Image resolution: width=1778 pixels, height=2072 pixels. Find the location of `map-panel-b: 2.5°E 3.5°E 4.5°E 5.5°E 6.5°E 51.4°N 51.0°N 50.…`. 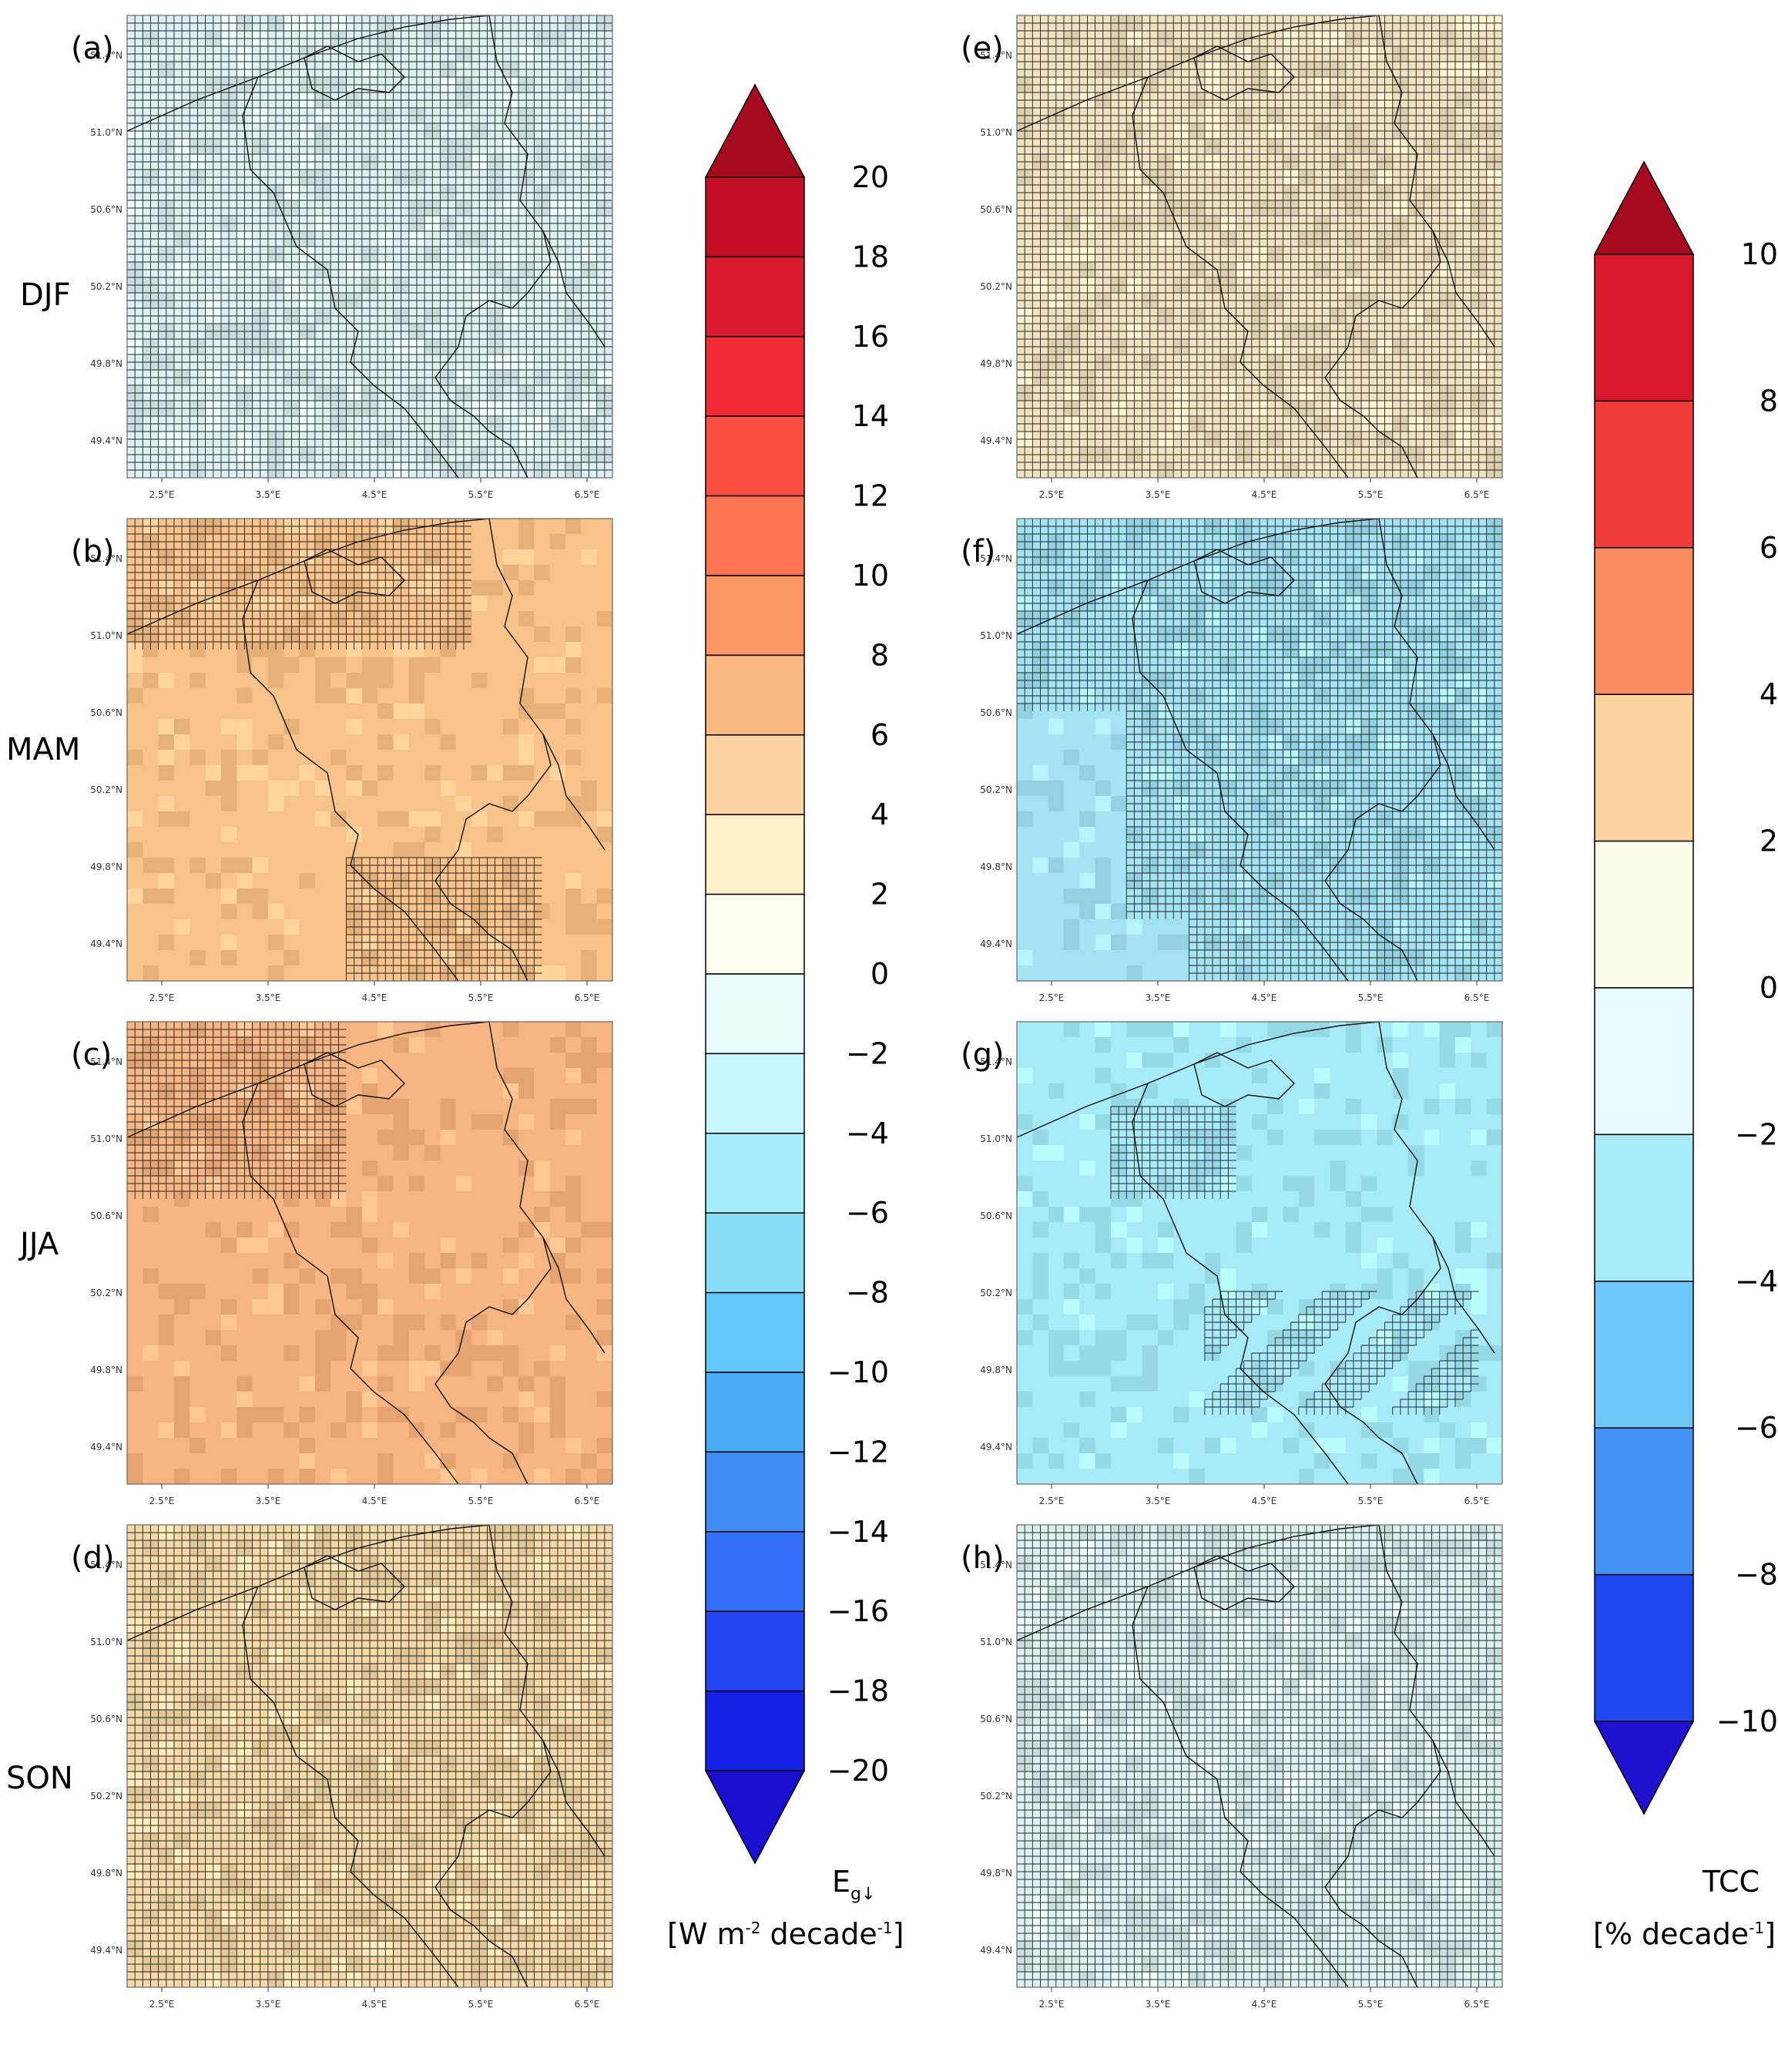

map-panel-b: 2.5°E 3.5°E 4.5°E 5.5°E 6.5°E 51.4°N 51.0°N 50.… is located at coordinates (351, 767).